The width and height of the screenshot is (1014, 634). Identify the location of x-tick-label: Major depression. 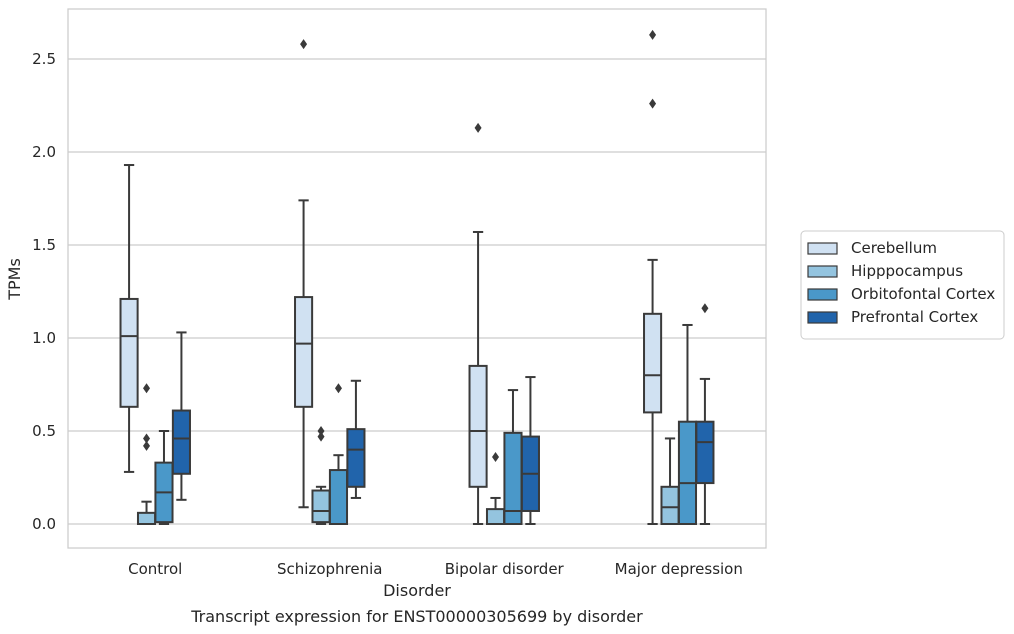
(679, 569).